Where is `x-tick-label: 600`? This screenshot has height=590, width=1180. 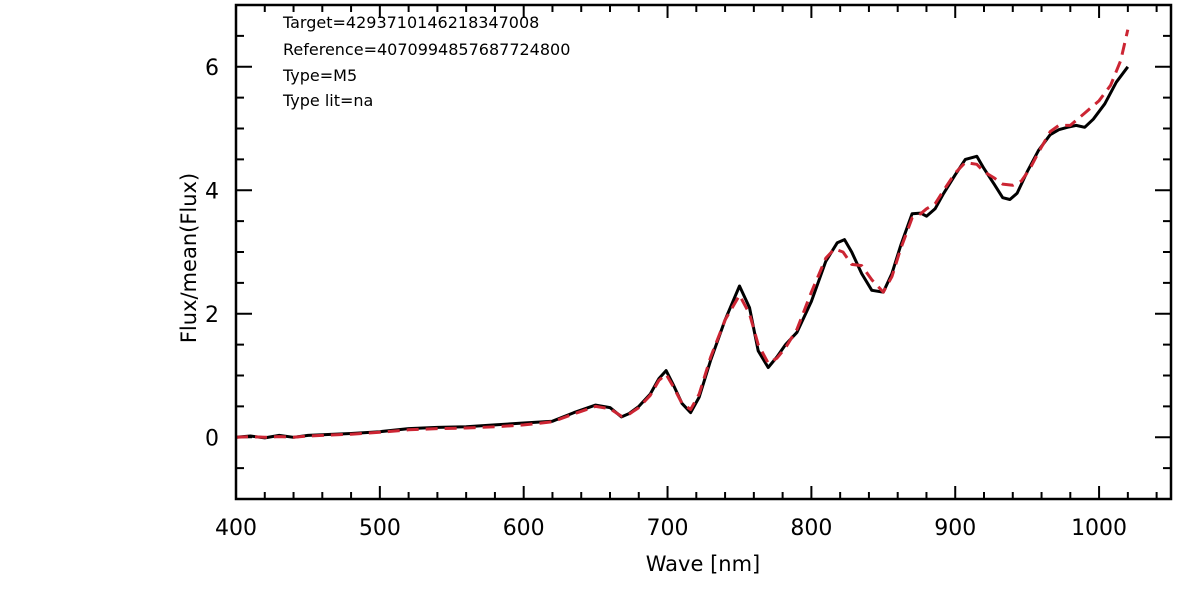 x-tick-label: 600 is located at coordinates (524, 528).